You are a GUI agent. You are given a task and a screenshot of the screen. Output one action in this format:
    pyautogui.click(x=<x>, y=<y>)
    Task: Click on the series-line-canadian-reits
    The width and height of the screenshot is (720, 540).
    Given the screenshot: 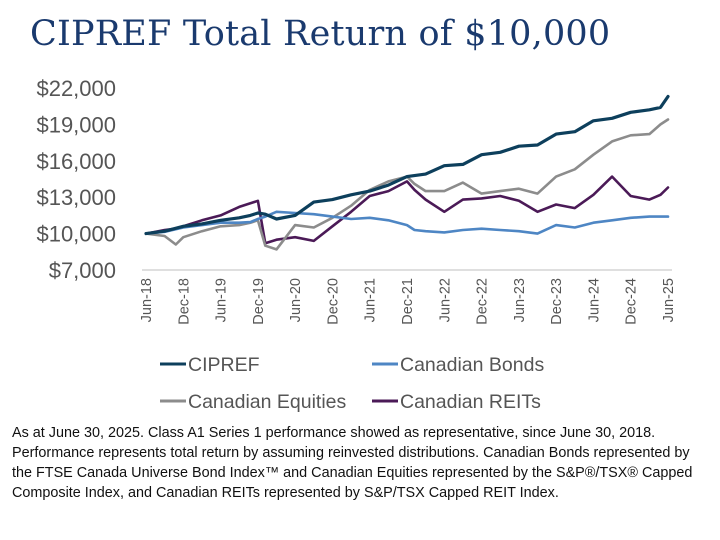 What is the action you would take?
    pyautogui.click(x=407, y=210)
    